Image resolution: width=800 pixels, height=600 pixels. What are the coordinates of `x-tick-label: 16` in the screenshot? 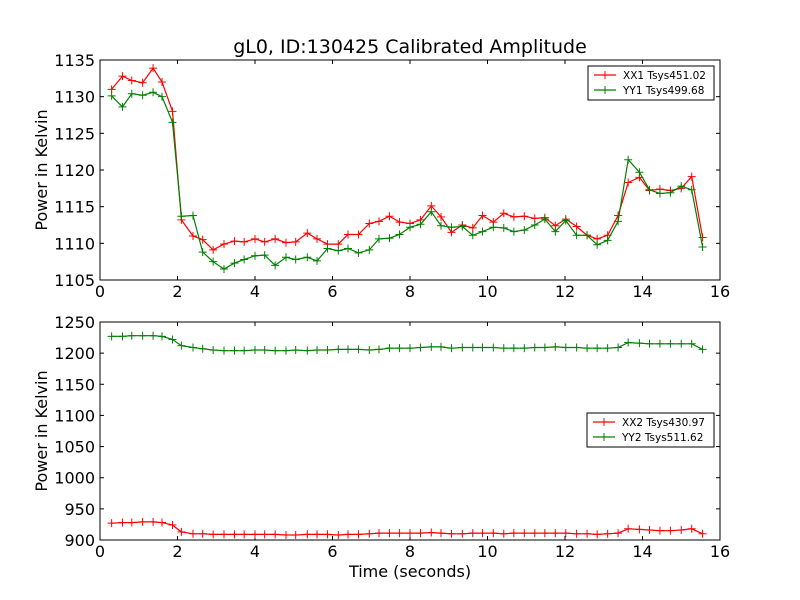 It's located at (720, 291).